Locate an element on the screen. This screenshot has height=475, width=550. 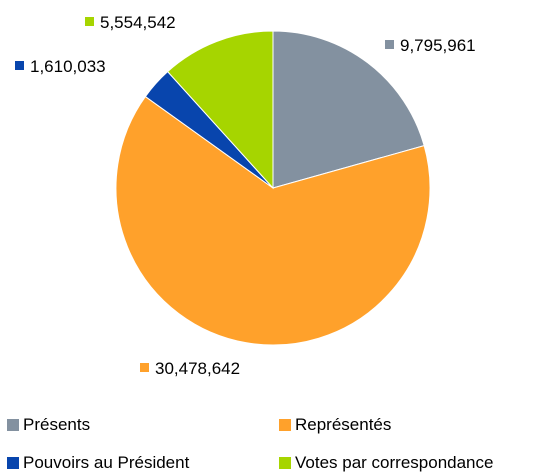
legend-swatch-presents is located at coordinates (13, 425).